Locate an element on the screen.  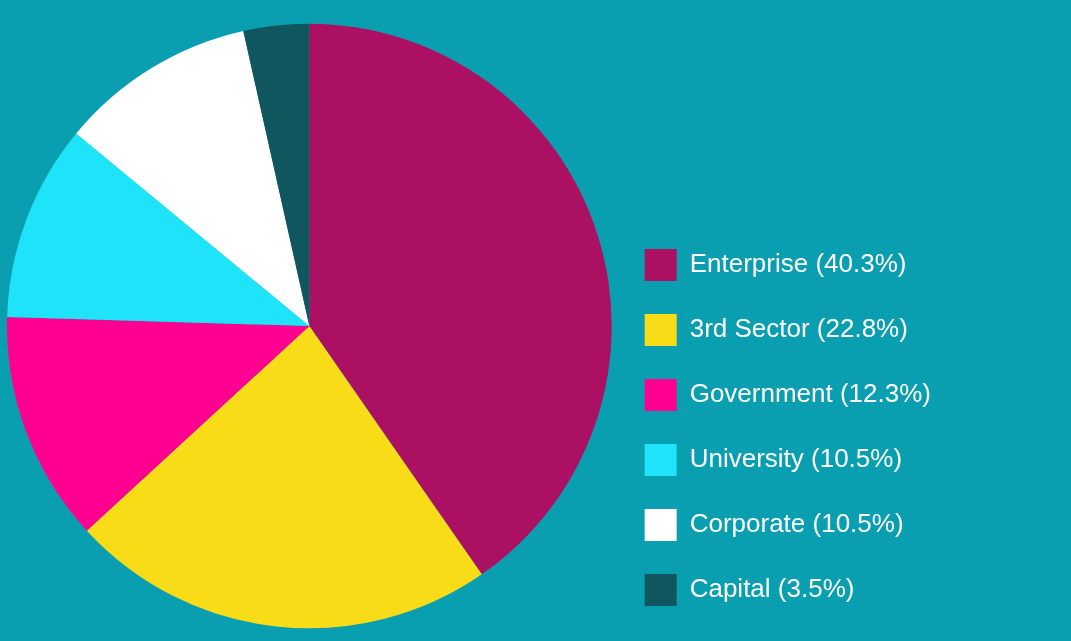
legend-label: University (10.5%) is located at coordinates (796, 458).